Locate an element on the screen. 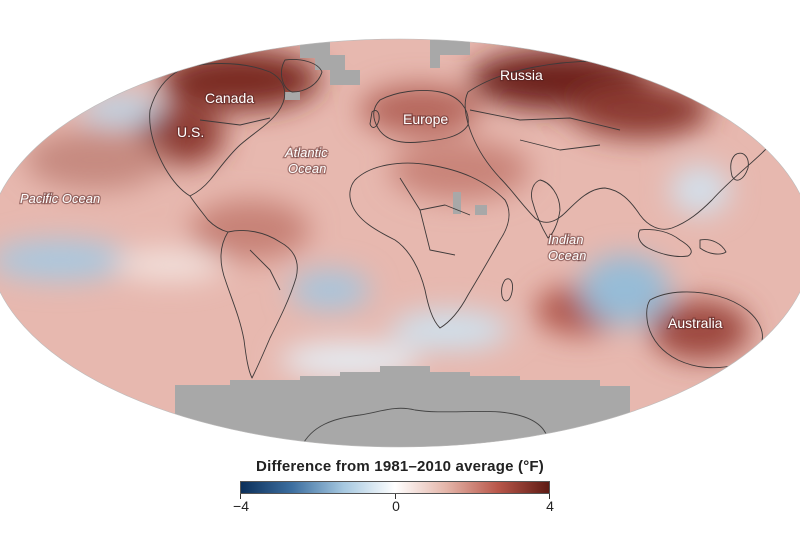 The image size is (800, 533). label-canada: Canada is located at coordinates (229, 98).